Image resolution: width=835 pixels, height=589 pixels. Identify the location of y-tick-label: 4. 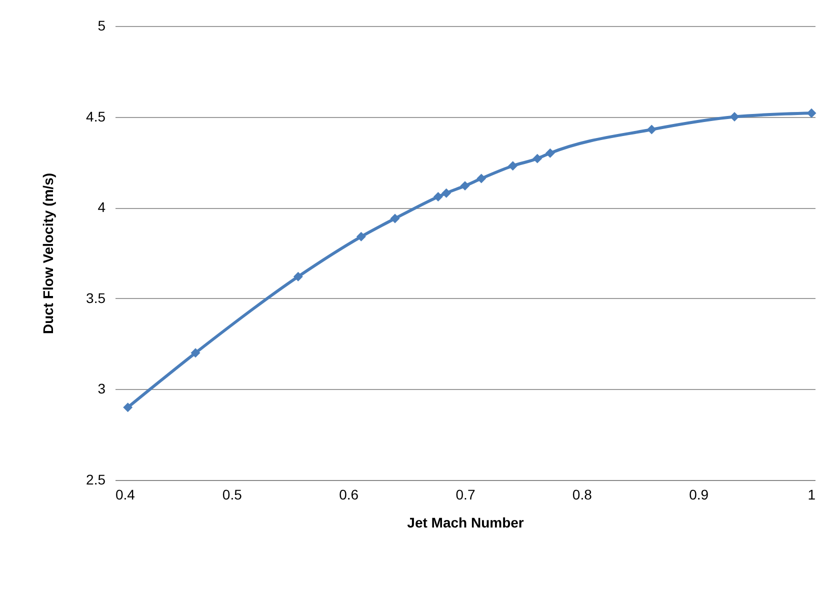
(102, 207).